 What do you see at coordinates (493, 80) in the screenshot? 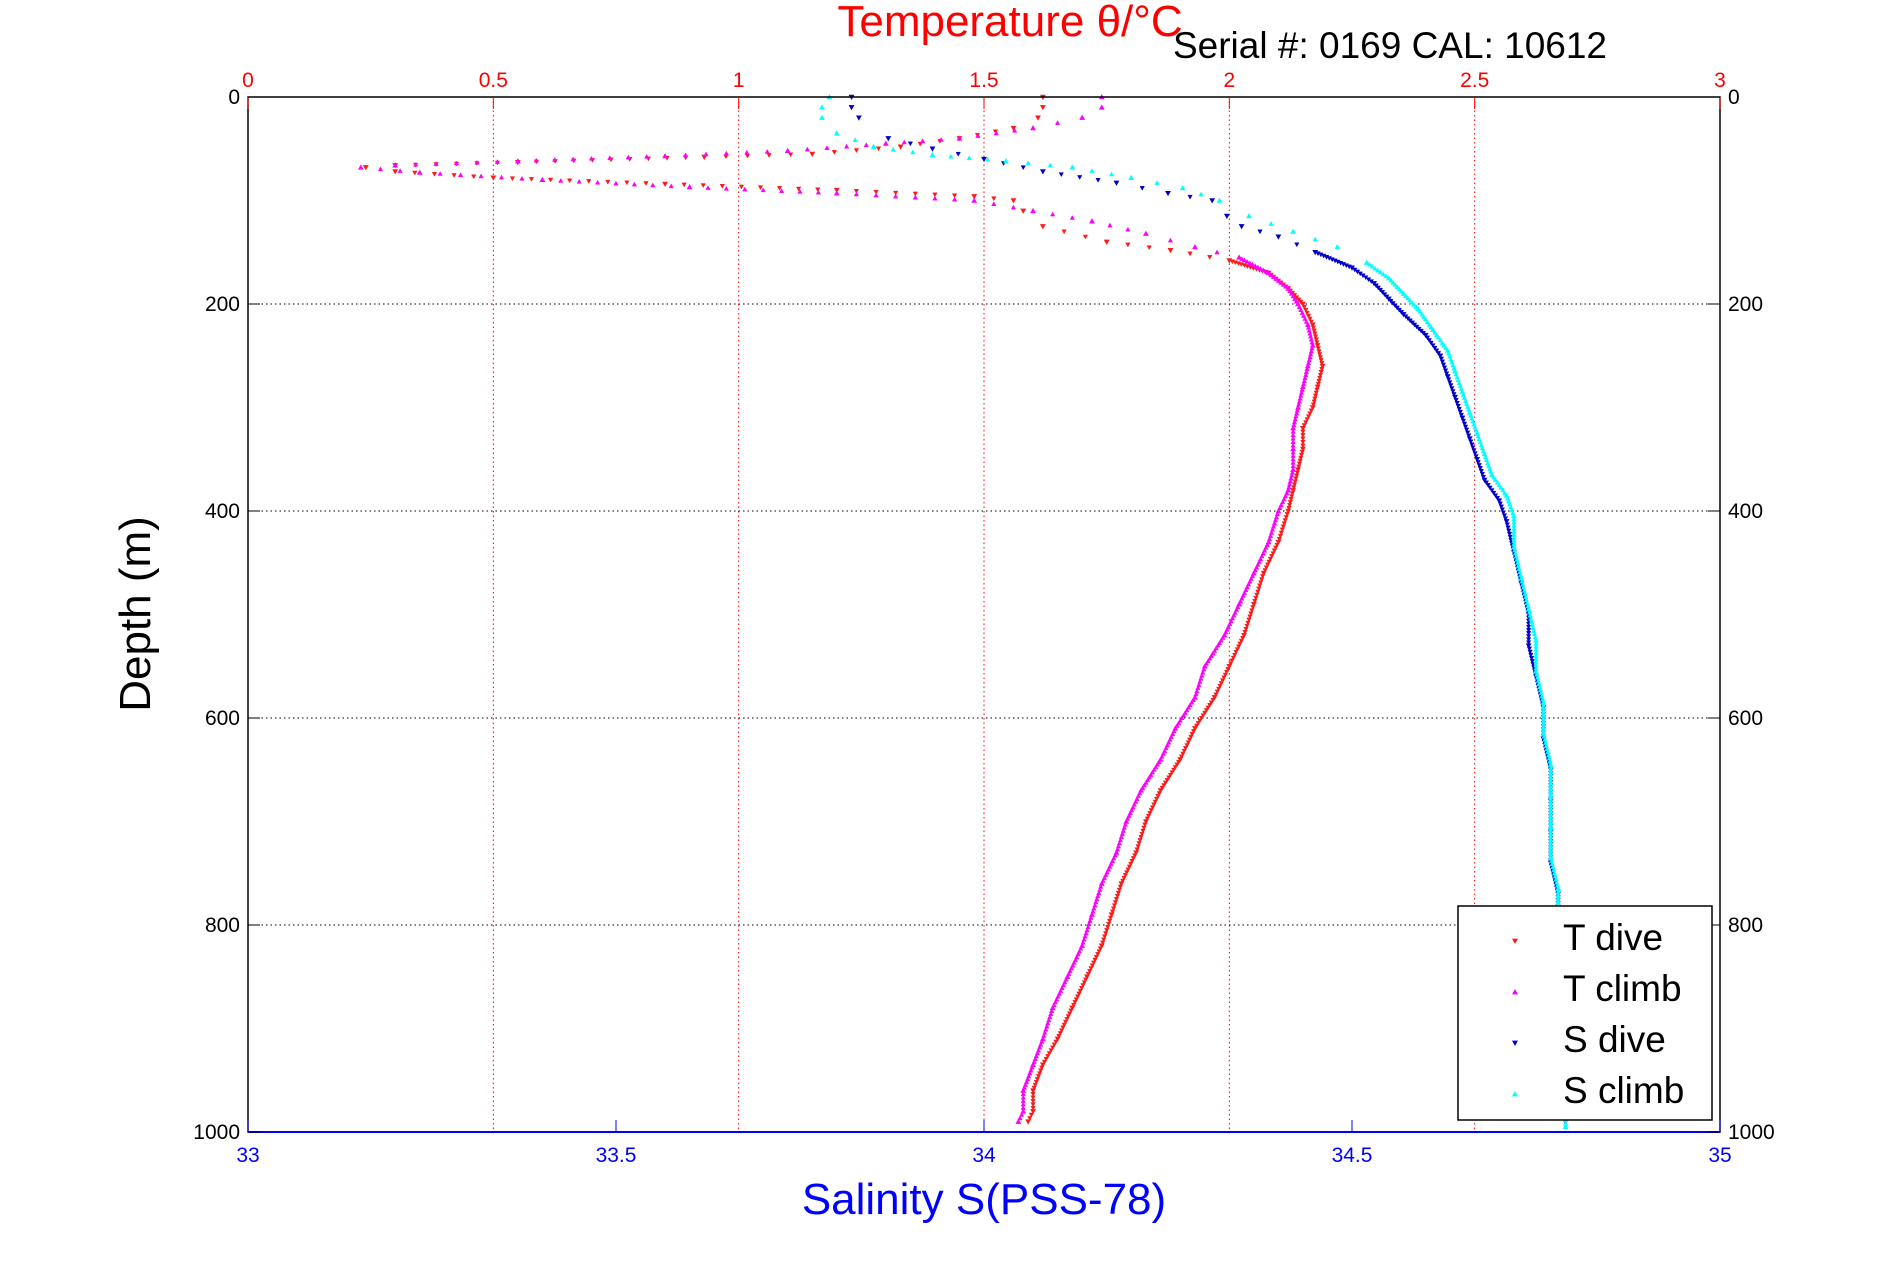
I see `temperature-tick-label: 0.5` at bounding box center [493, 80].